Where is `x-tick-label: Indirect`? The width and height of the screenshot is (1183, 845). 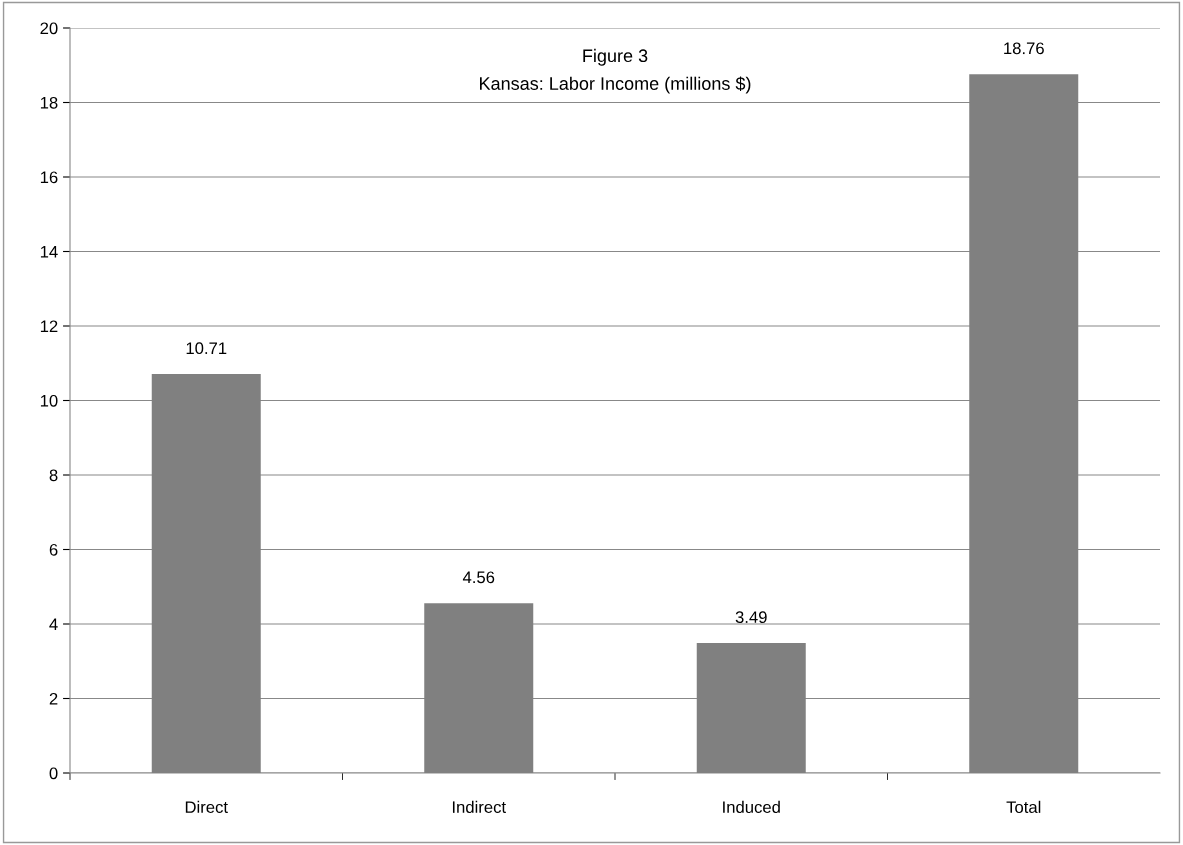
x-tick-label: Indirect is located at coordinates (479, 807).